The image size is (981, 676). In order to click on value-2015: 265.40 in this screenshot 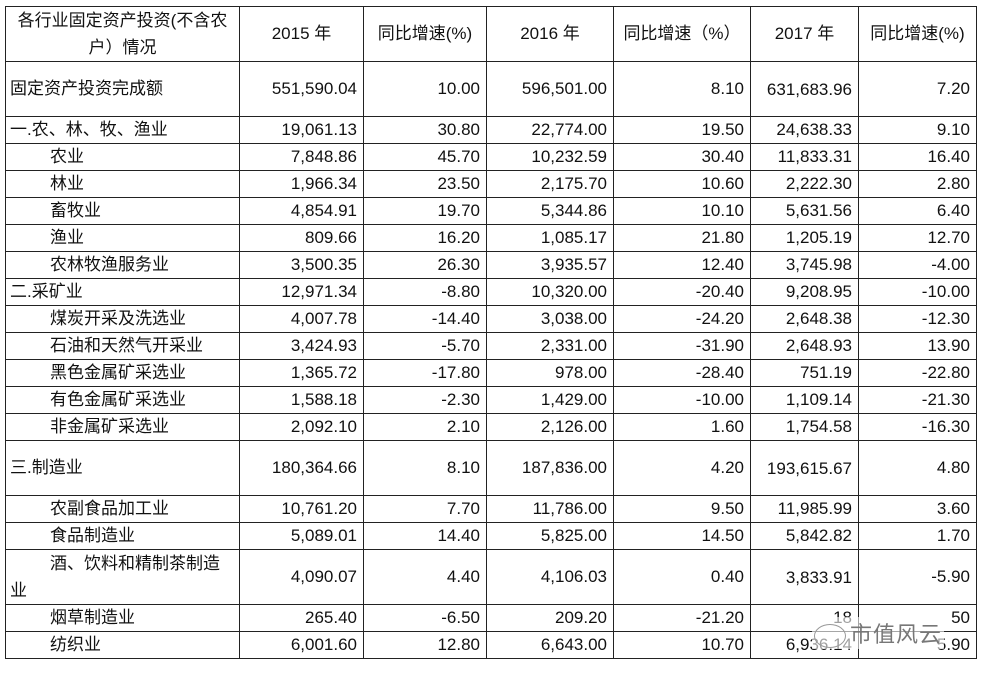, I will do `click(301, 618)`.